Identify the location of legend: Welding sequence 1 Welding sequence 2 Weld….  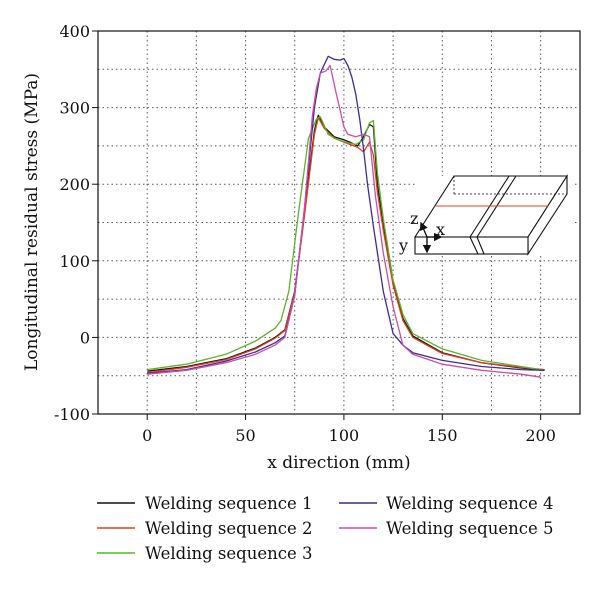
(325, 528).